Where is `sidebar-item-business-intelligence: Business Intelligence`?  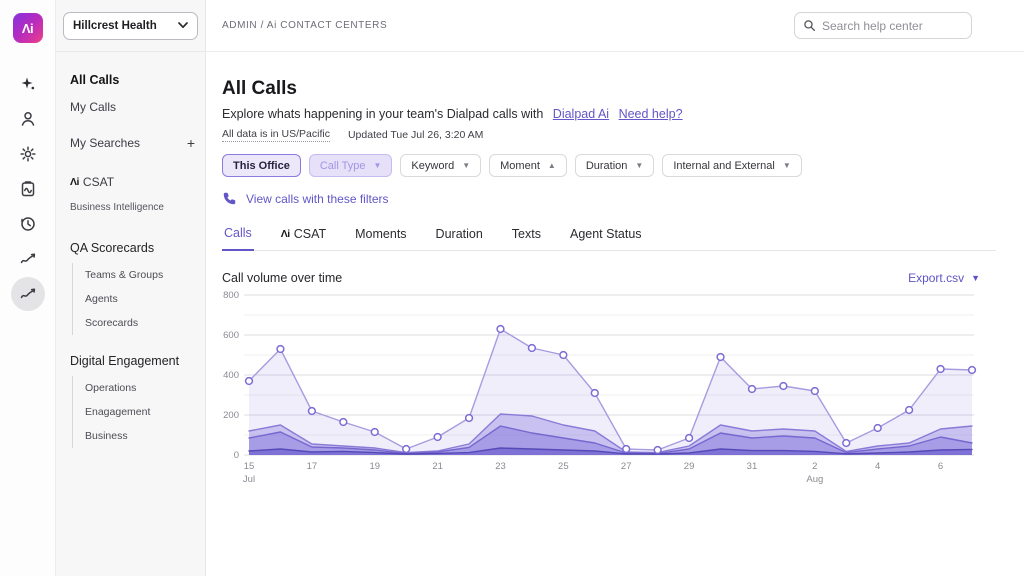
sidebar-item-business-intelligence: Business Intelligence is located at coordinates (132, 207).